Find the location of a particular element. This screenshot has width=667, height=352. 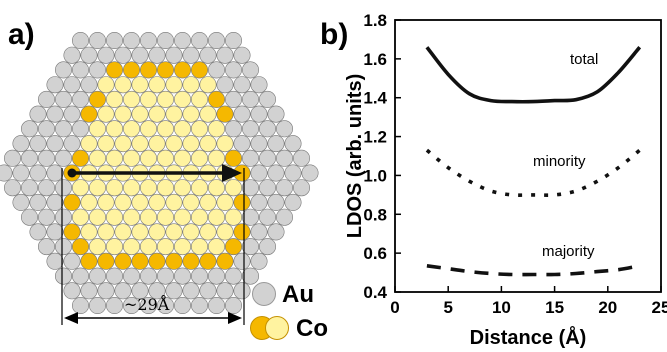

legend-co-label: Co is located at coordinates (312, 328).